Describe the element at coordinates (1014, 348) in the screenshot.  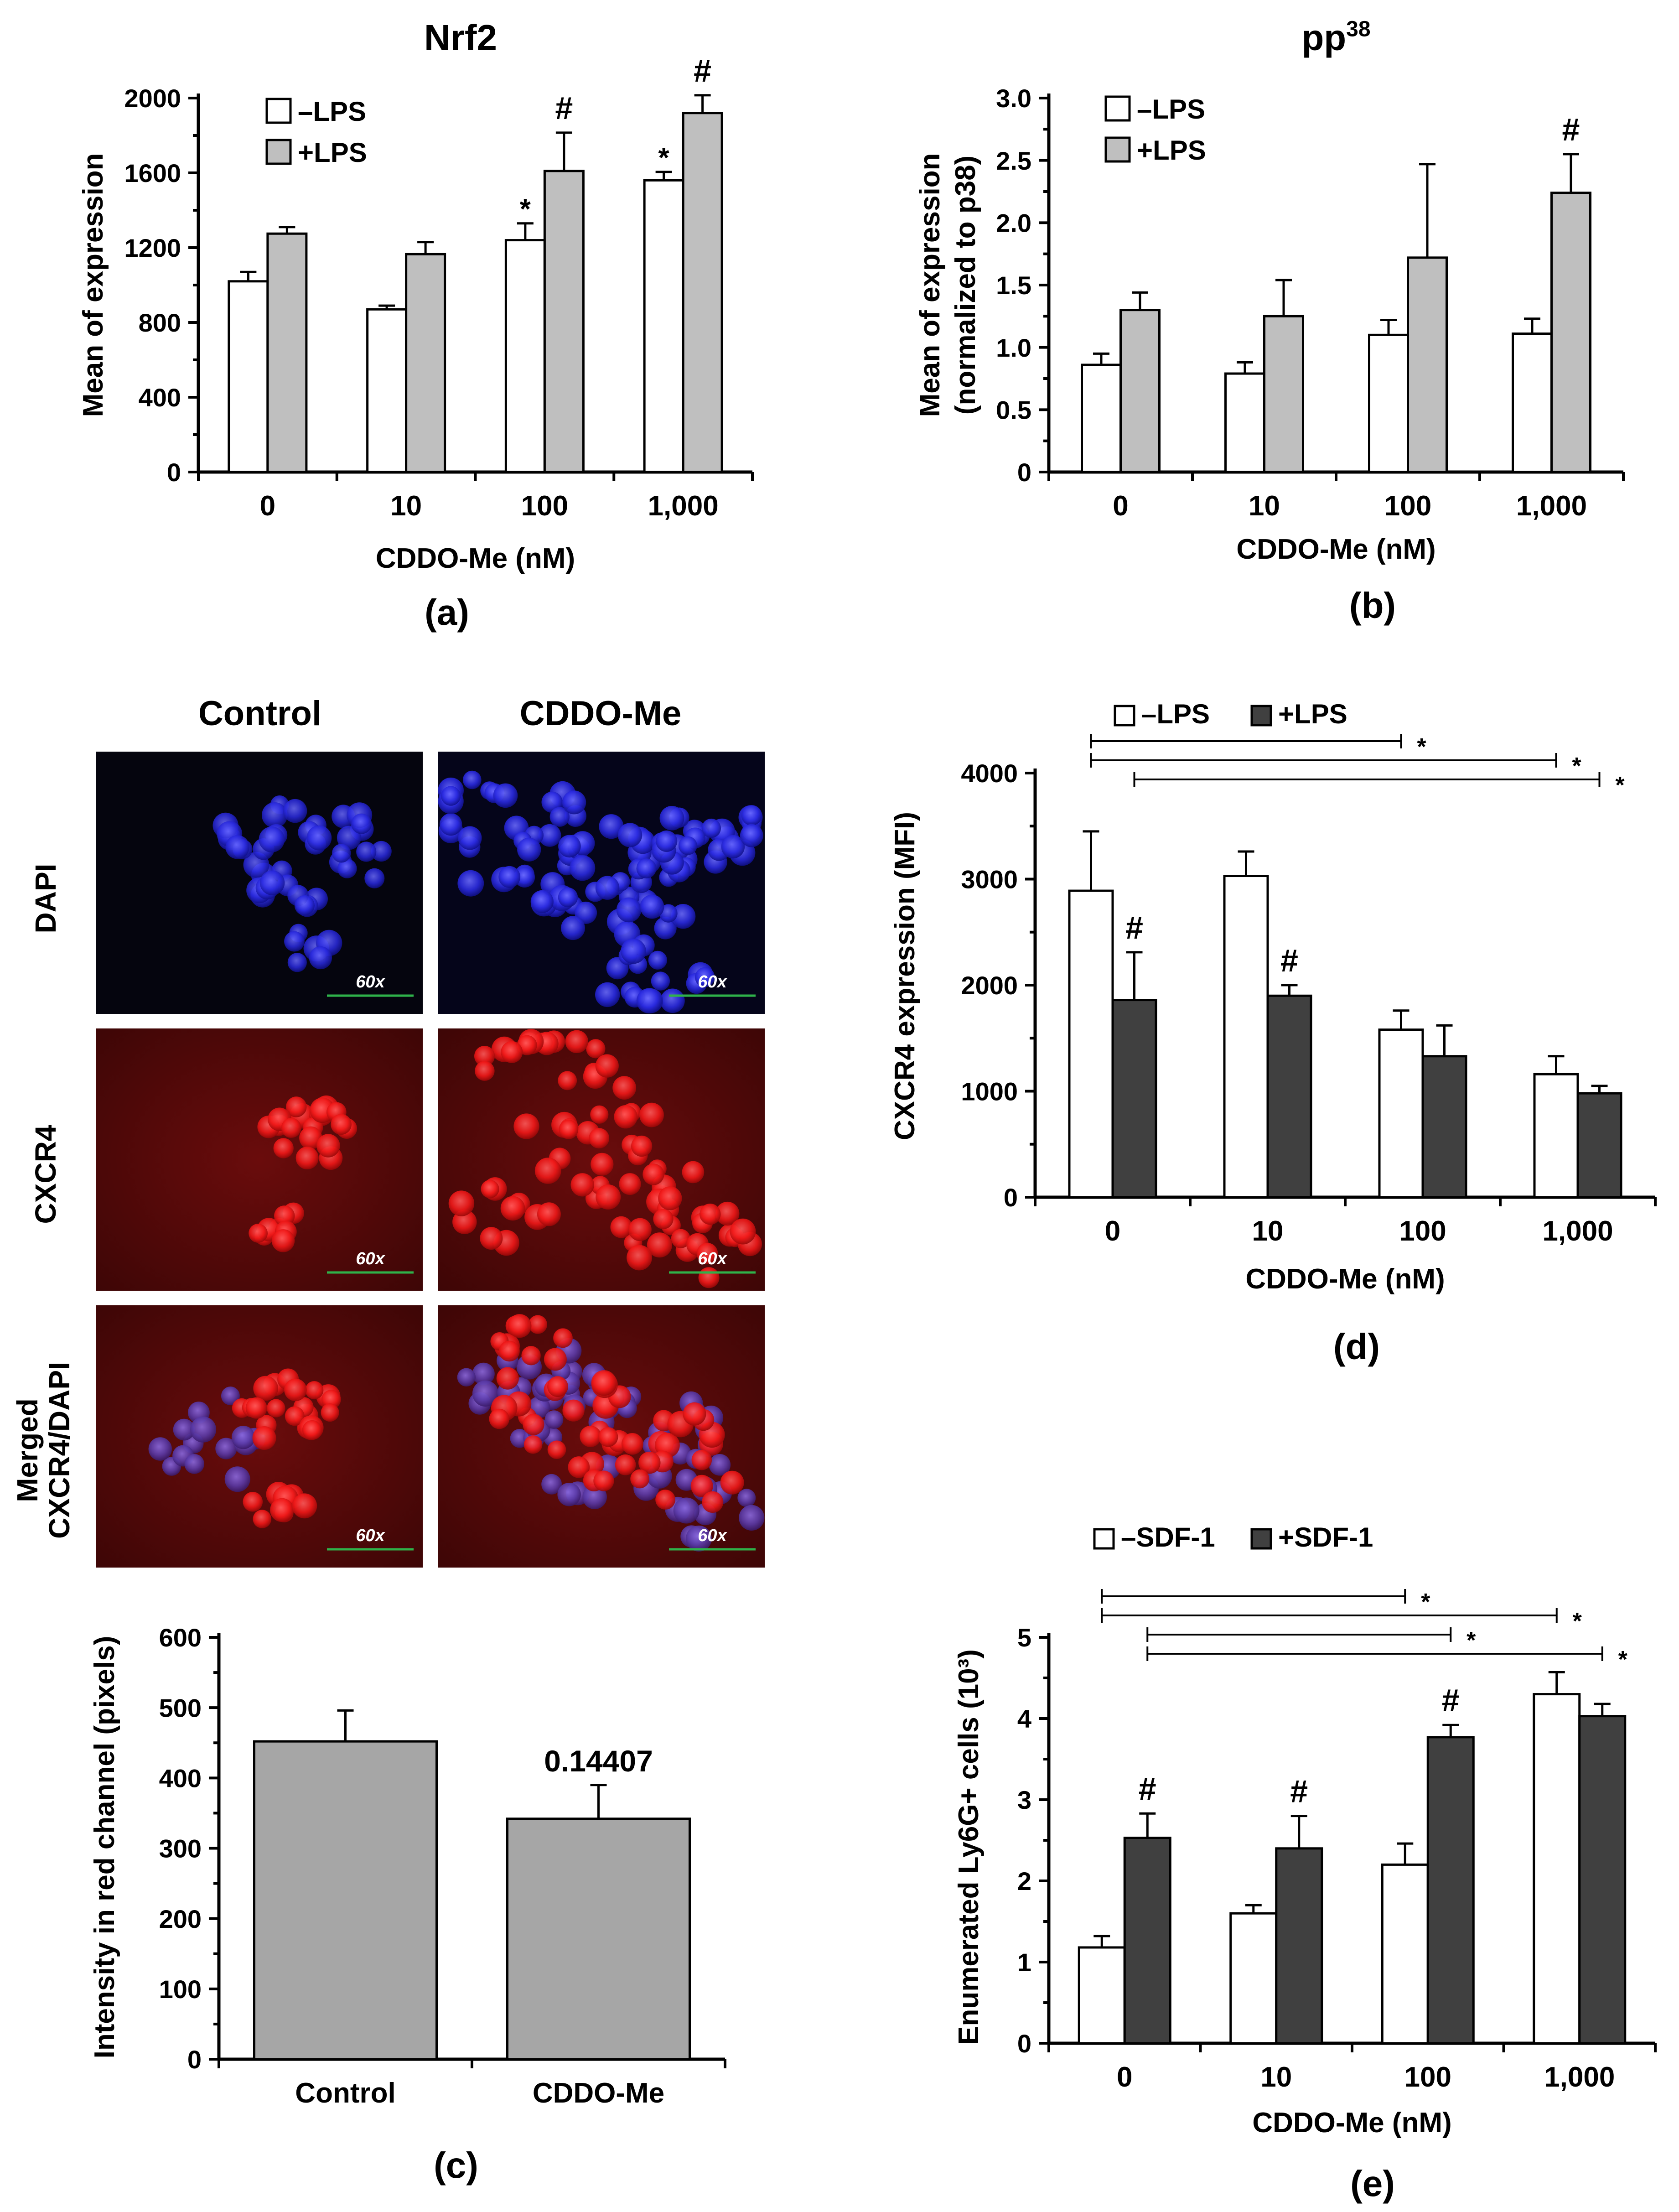
I see `y-tick-label: 1.0` at that location.